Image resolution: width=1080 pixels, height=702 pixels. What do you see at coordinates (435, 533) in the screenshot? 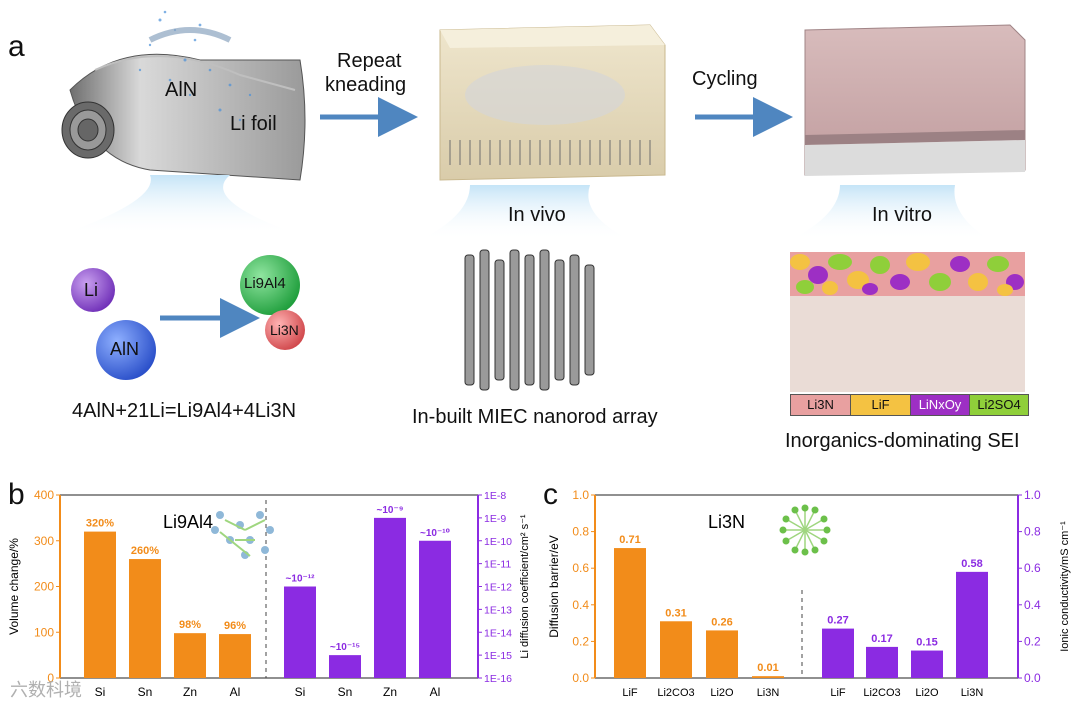
I see `chart-b-diffusion-label: ~10⁻¹⁰` at bounding box center [435, 533].